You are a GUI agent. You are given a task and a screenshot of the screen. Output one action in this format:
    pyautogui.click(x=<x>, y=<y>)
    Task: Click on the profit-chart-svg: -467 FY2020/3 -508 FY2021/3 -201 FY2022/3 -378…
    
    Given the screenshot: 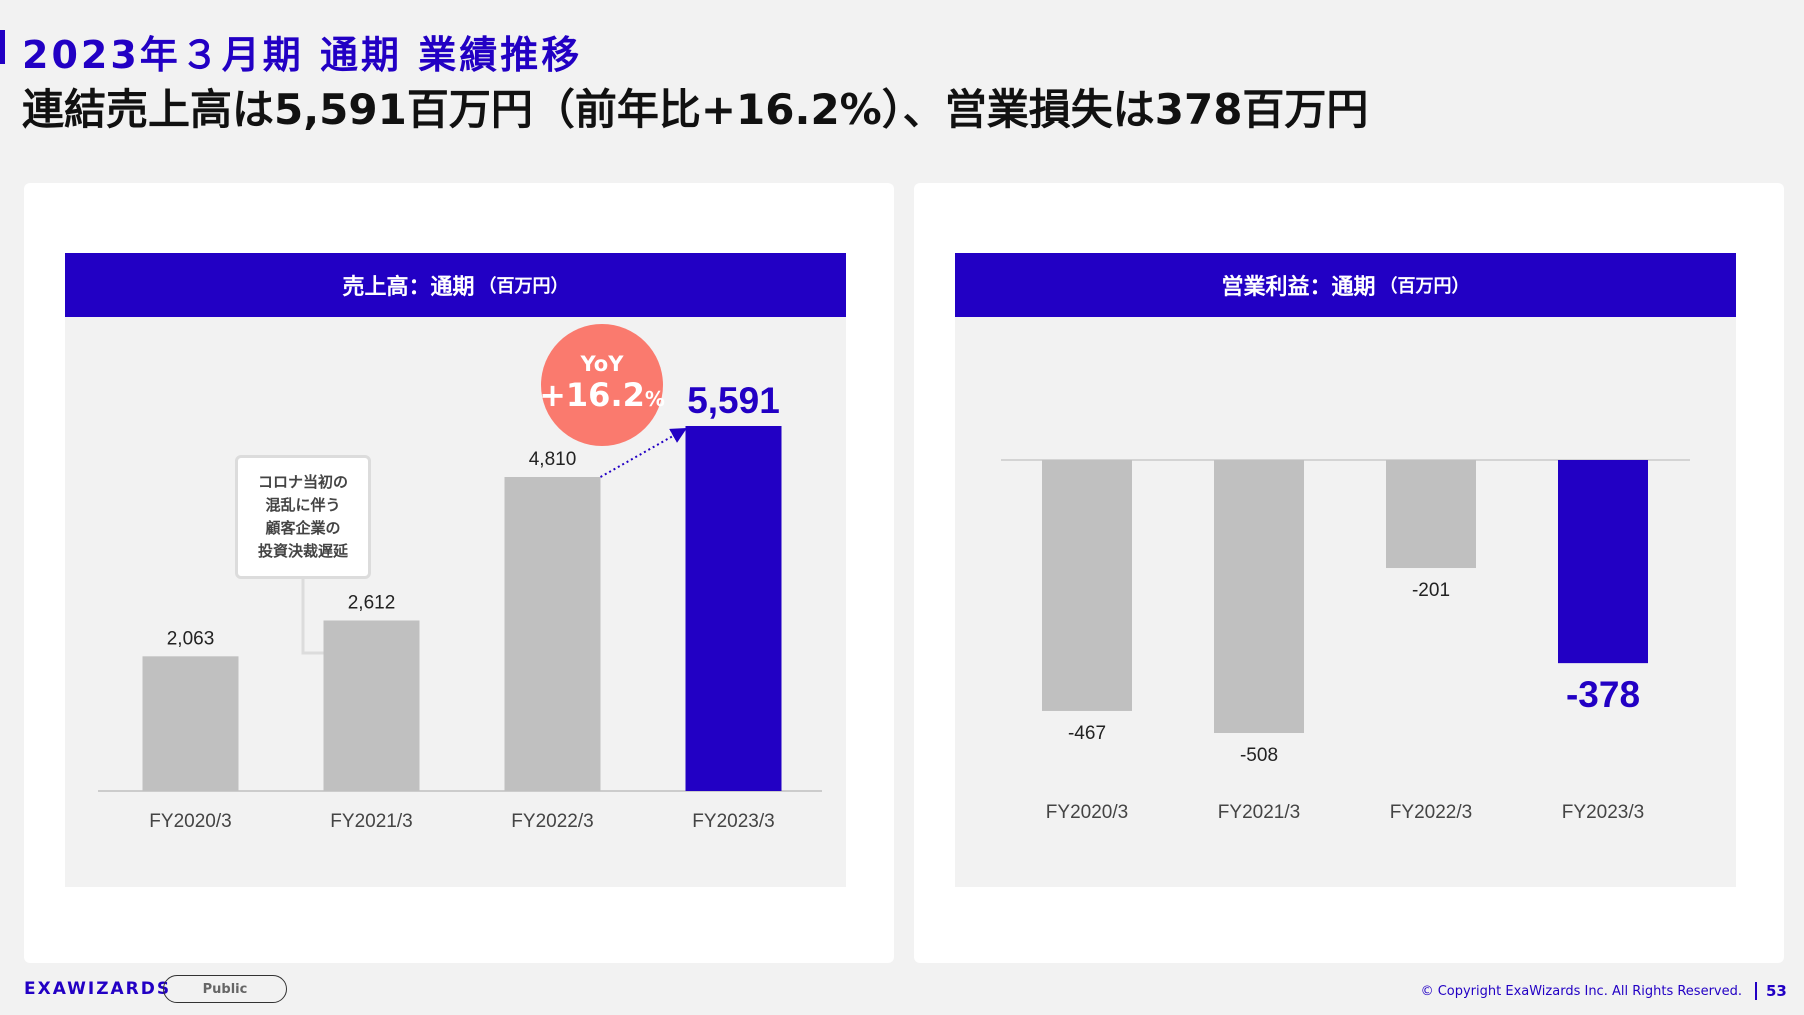 What is the action you would take?
    pyautogui.click(x=1345, y=641)
    